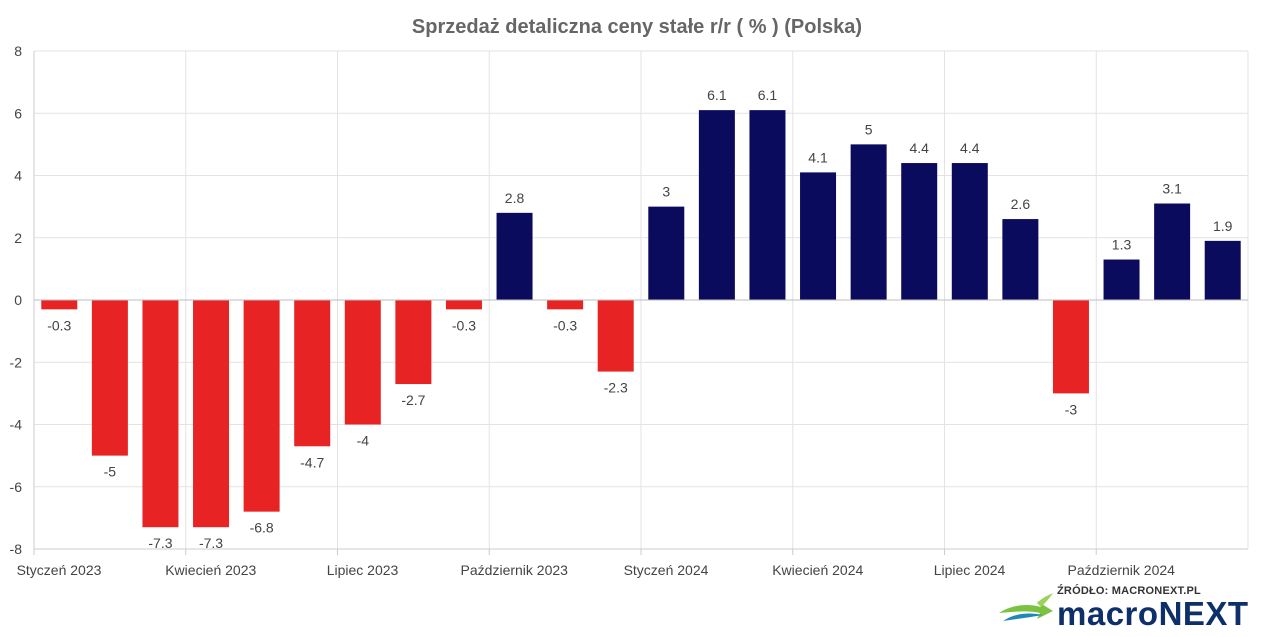  What do you see at coordinates (1129, 591) in the screenshot?
I see `source-label: ŹRÓDŁO: MACRONEXT.PL` at bounding box center [1129, 591].